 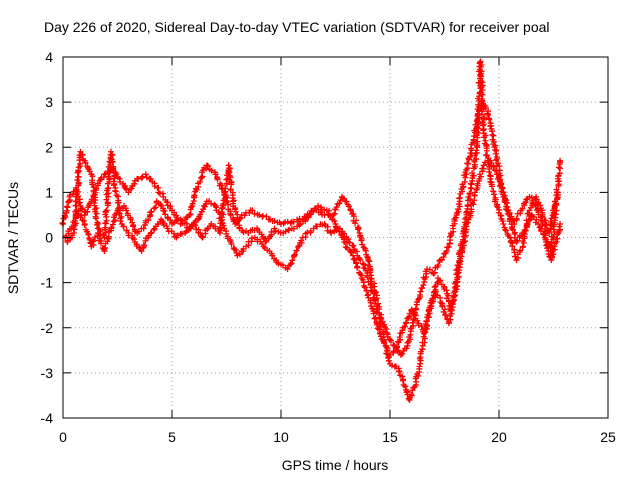 I want to click on y-tick-label: -2, so click(x=47, y=328).